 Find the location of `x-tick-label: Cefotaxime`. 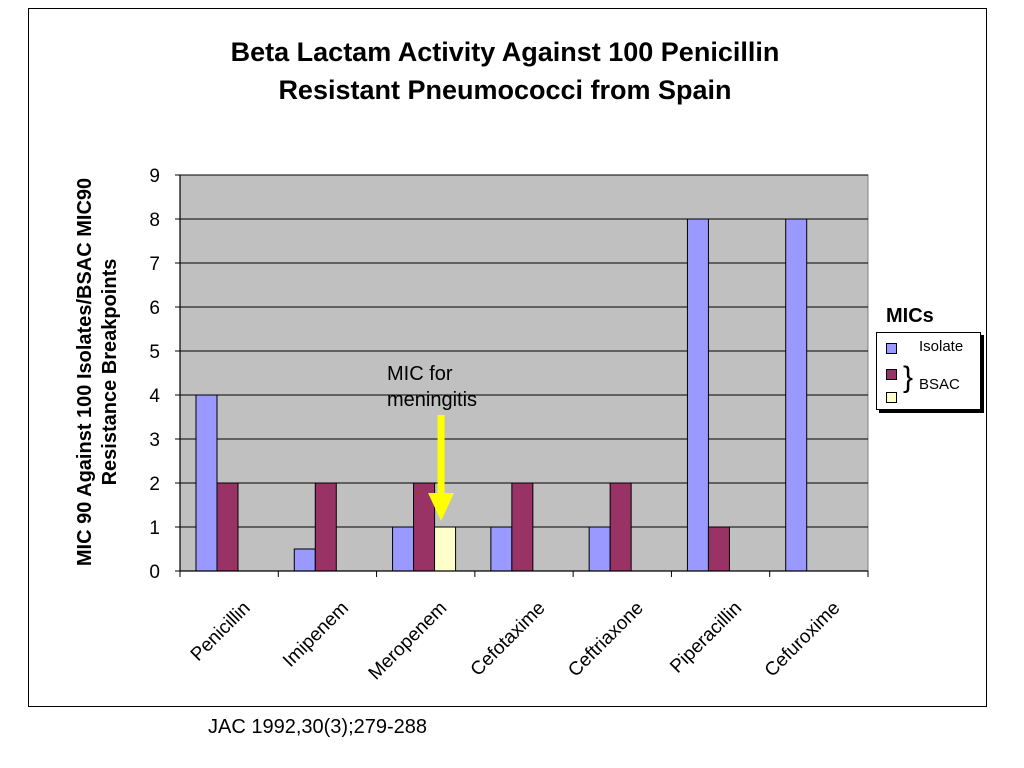

x-tick-label: Cefotaxime is located at coordinates (508, 639).